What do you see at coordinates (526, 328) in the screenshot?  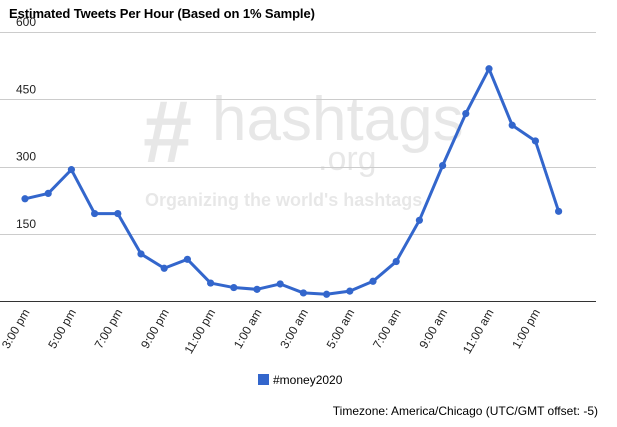 I see `x-tick-label: 1:00 pm` at bounding box center [526, 328].